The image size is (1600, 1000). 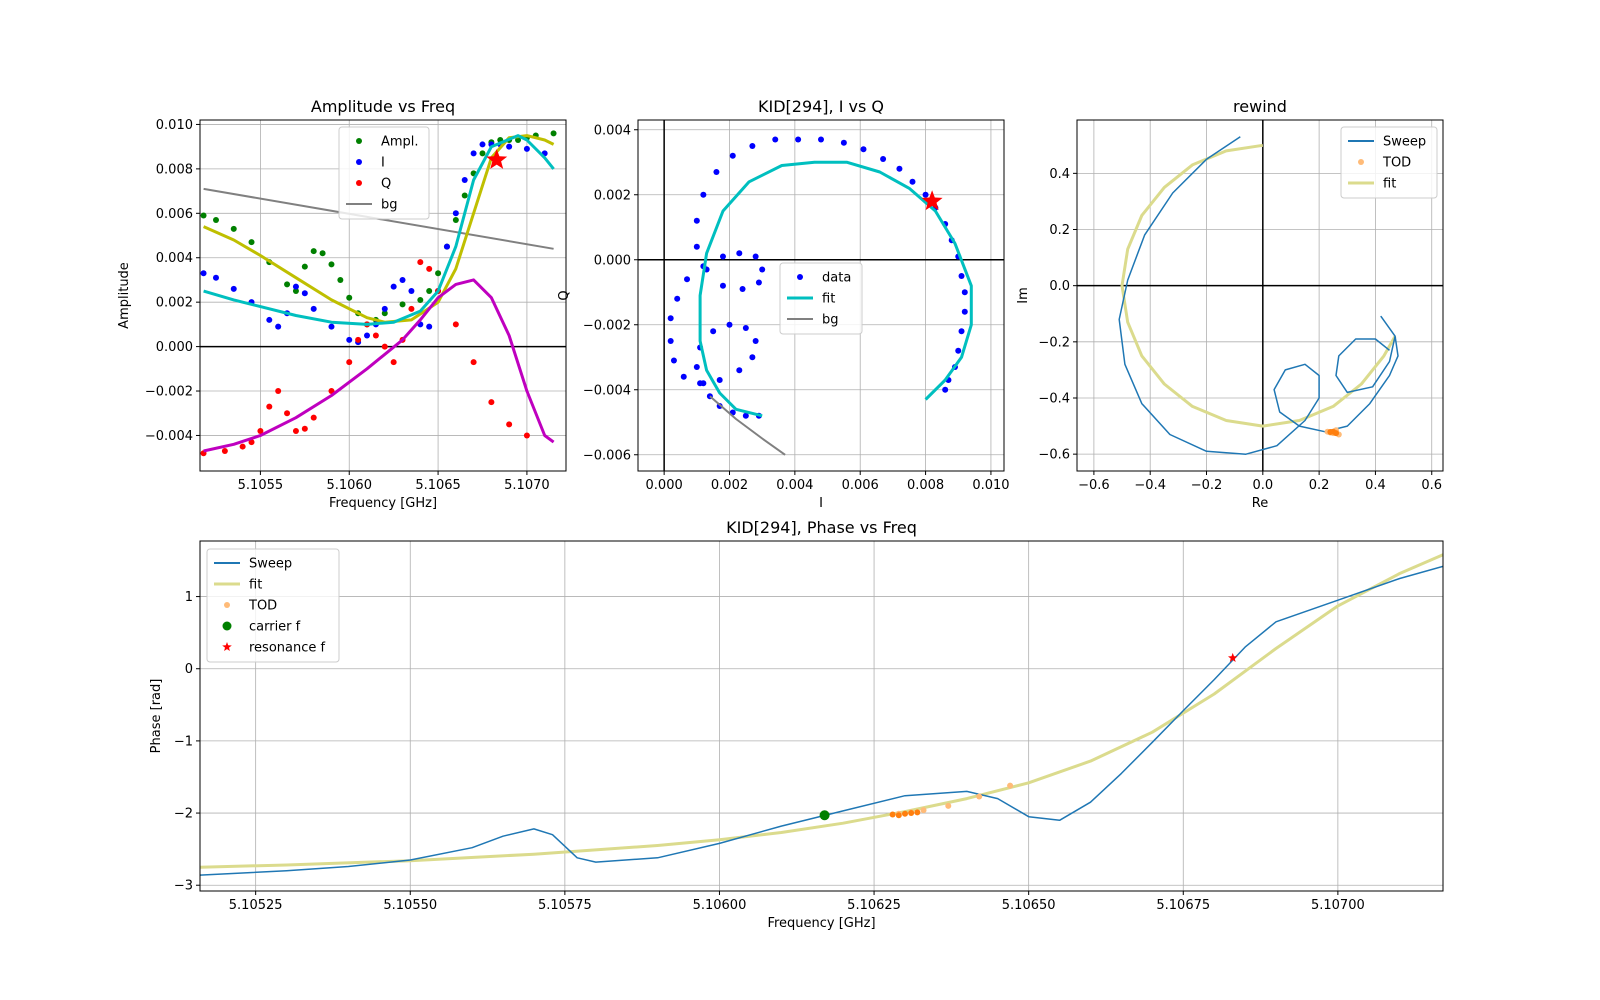 What do you see at coordinates (438, 485) in the screenshot?
I see `x-tick-label: 5.1065` at bounding box center [438, 485].